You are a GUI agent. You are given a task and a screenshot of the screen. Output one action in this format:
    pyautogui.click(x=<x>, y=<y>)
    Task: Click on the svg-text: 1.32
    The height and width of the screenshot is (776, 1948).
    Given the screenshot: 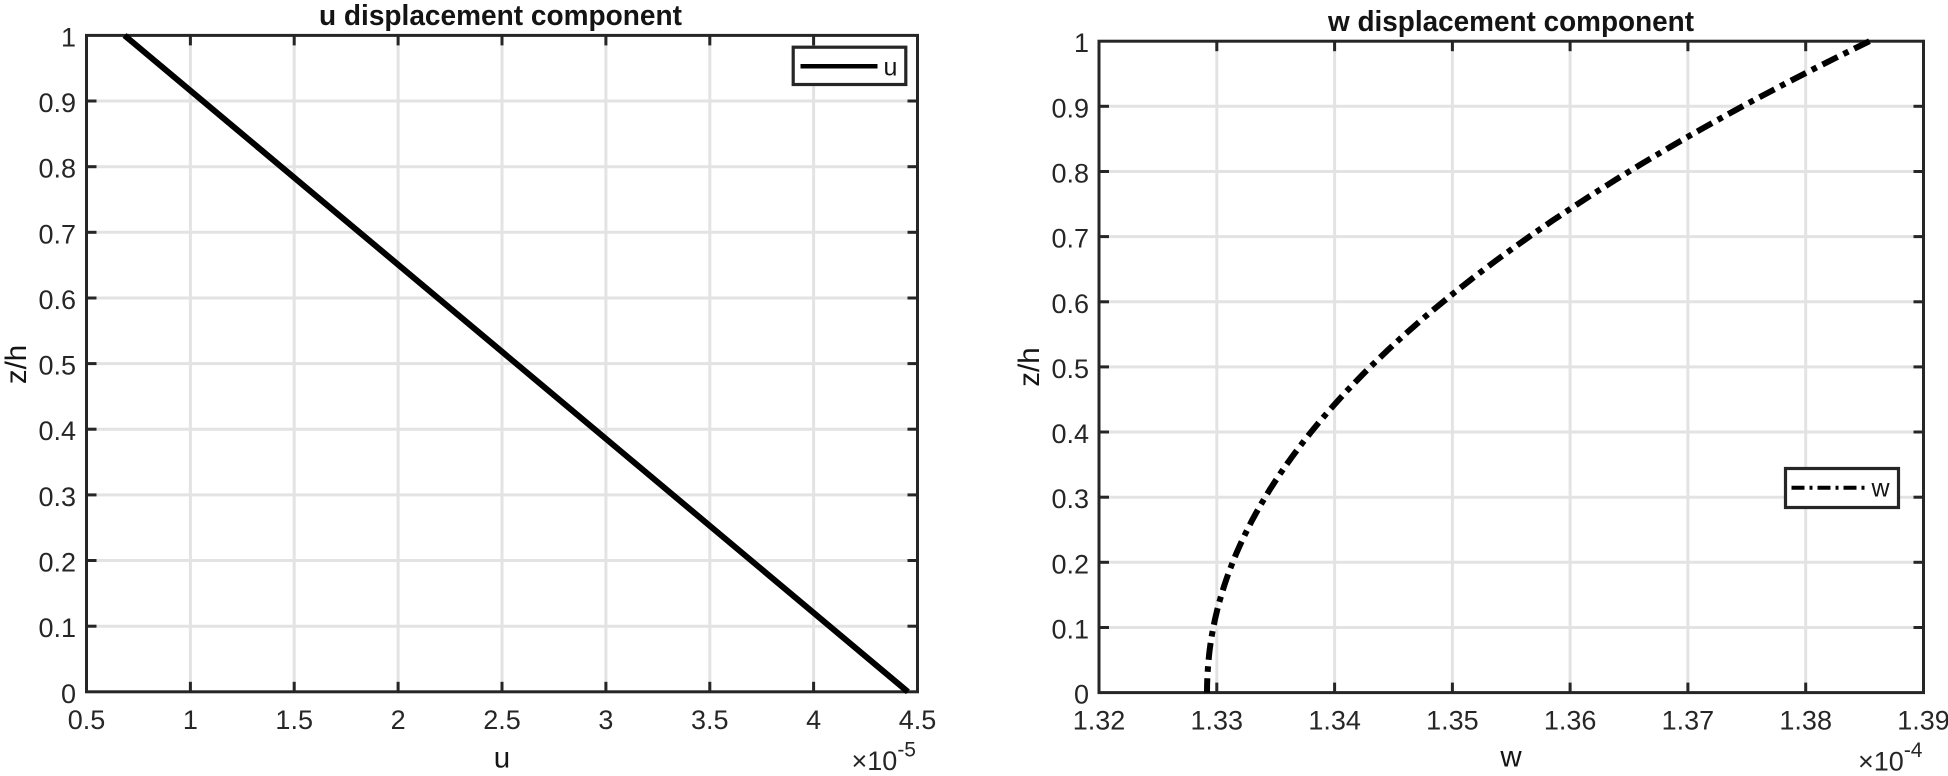 What is the action you would take?
    pyautogui.click(x=1099, y=720)
    